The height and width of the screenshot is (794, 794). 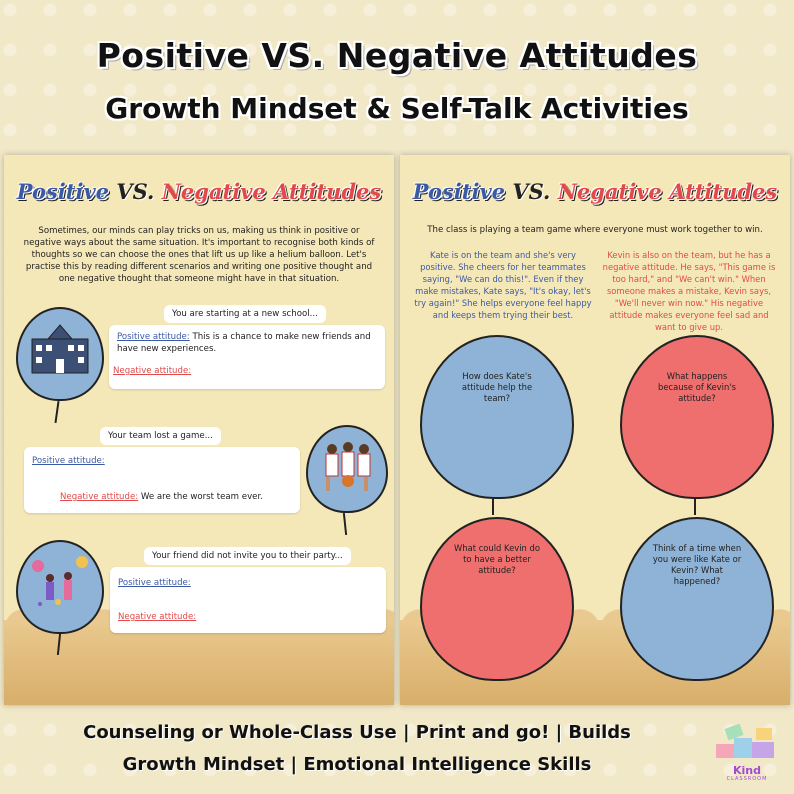 I want to click on blocks-icon, so click(x=745, y=740).